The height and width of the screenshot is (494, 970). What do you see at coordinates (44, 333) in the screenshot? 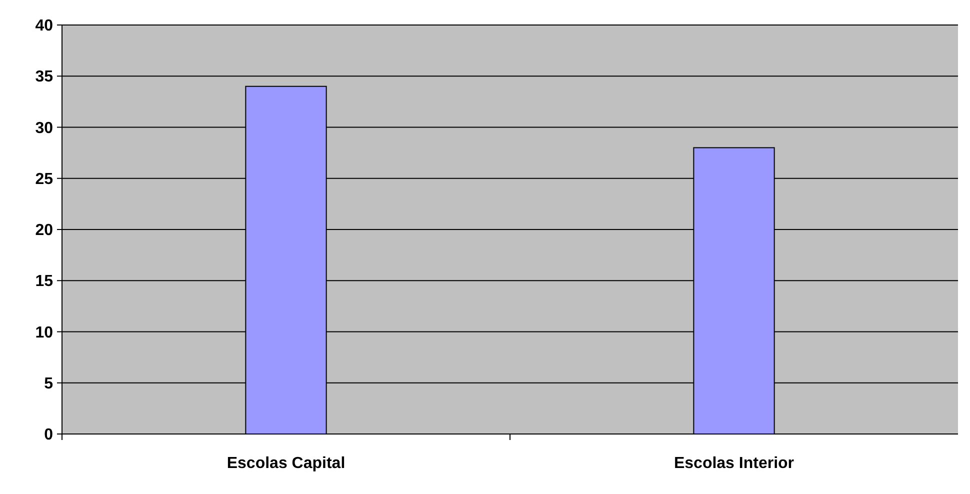
I see `y-tick-label: 10` at bounding box center [44, 333].